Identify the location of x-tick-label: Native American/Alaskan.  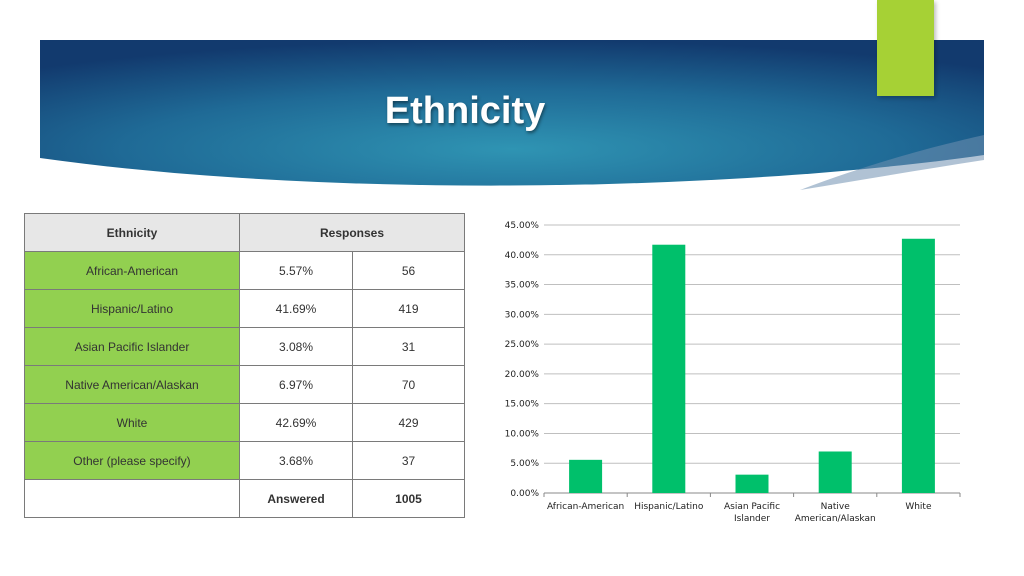
(835, 513).